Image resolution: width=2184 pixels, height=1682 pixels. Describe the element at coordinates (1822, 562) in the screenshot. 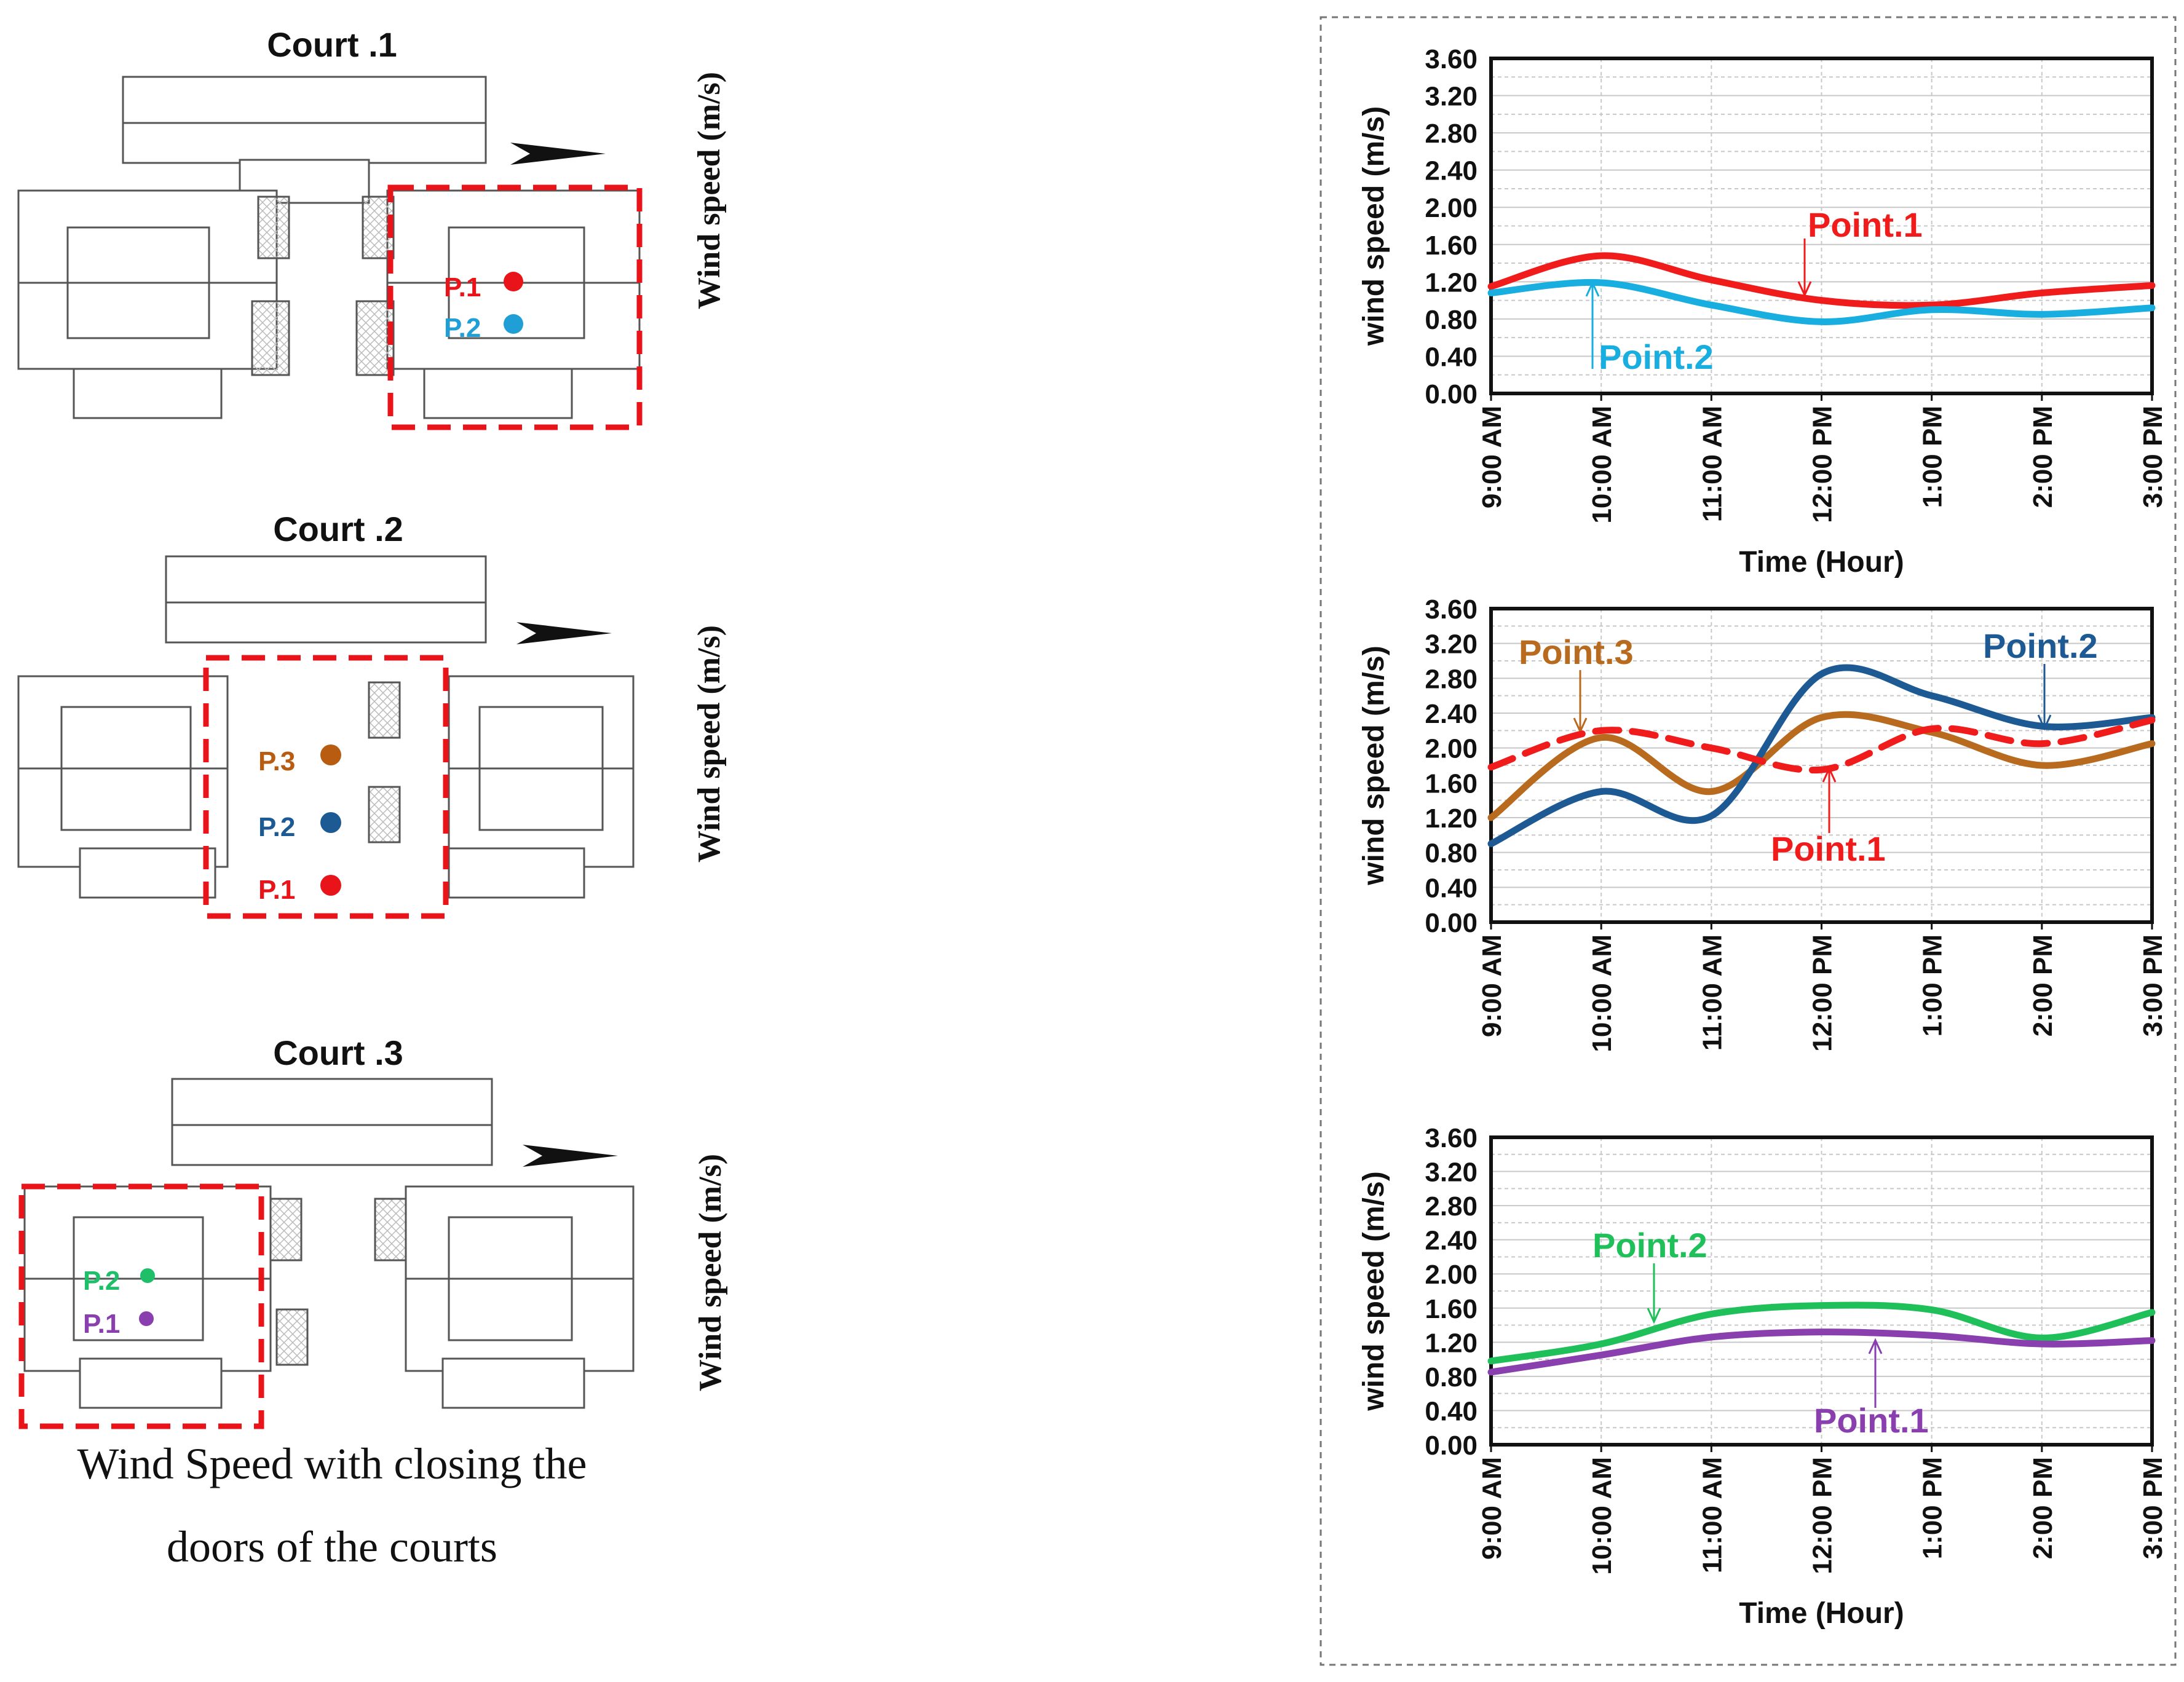

I see `chart-1-x-axis-label: Time (Hour)` at that location.